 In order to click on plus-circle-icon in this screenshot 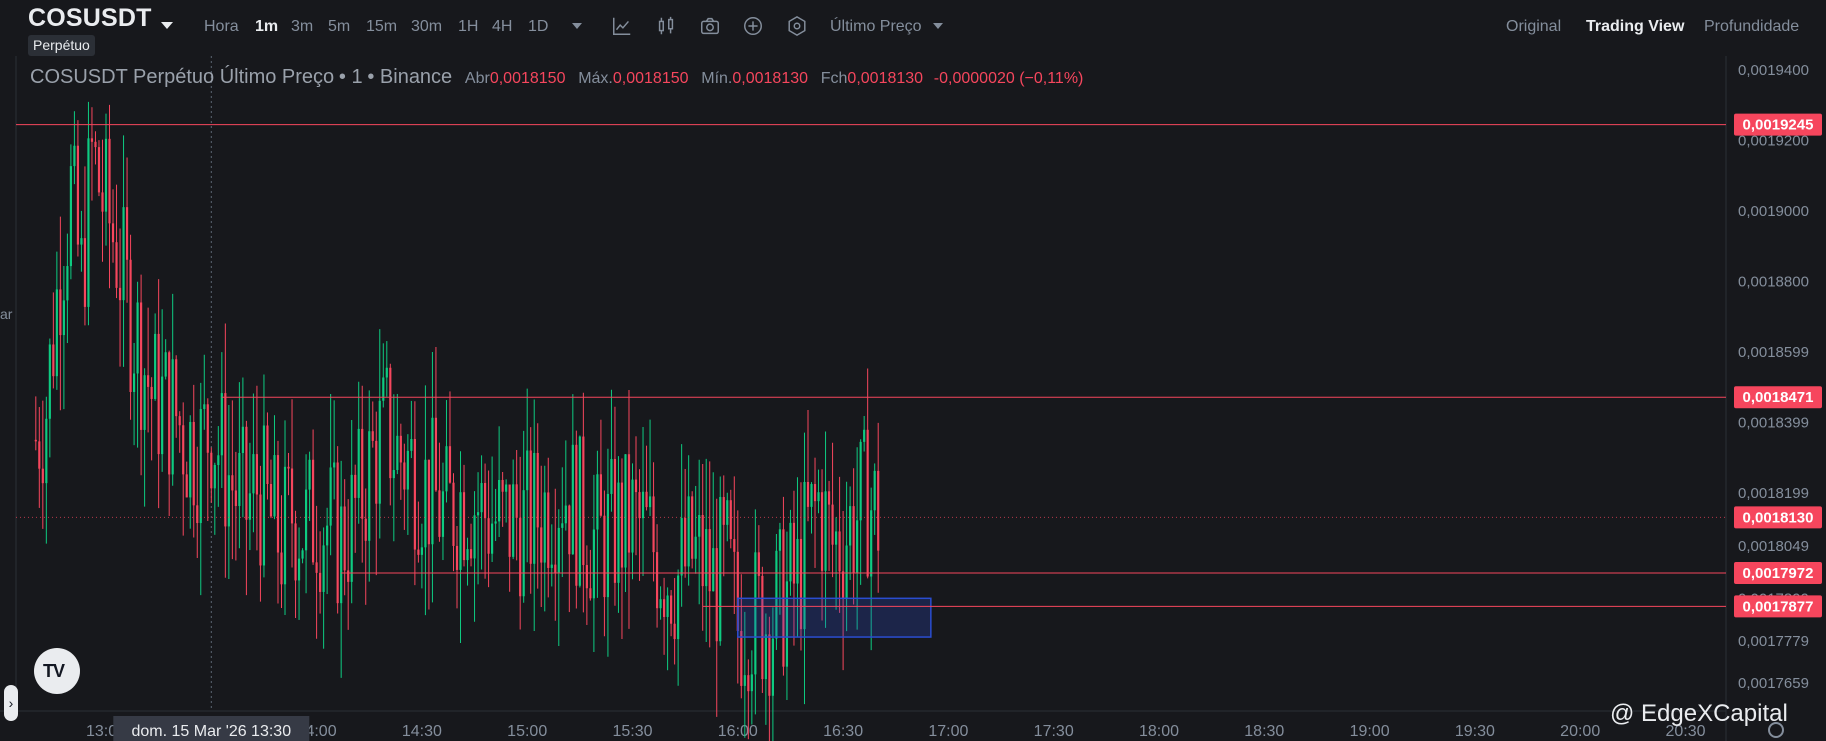, I will do `click(755, 28)`.